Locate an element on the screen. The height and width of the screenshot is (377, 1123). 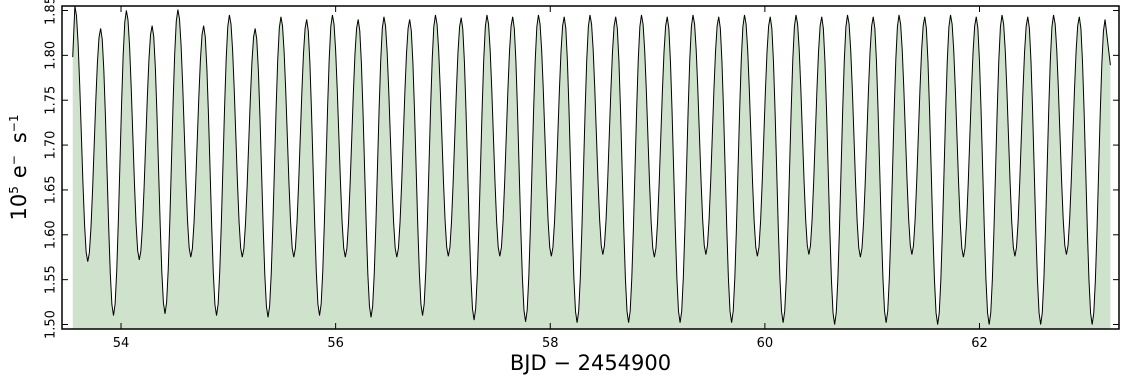
x-axis-title: BJD − 2454900 is located at coordinates (590, 363).